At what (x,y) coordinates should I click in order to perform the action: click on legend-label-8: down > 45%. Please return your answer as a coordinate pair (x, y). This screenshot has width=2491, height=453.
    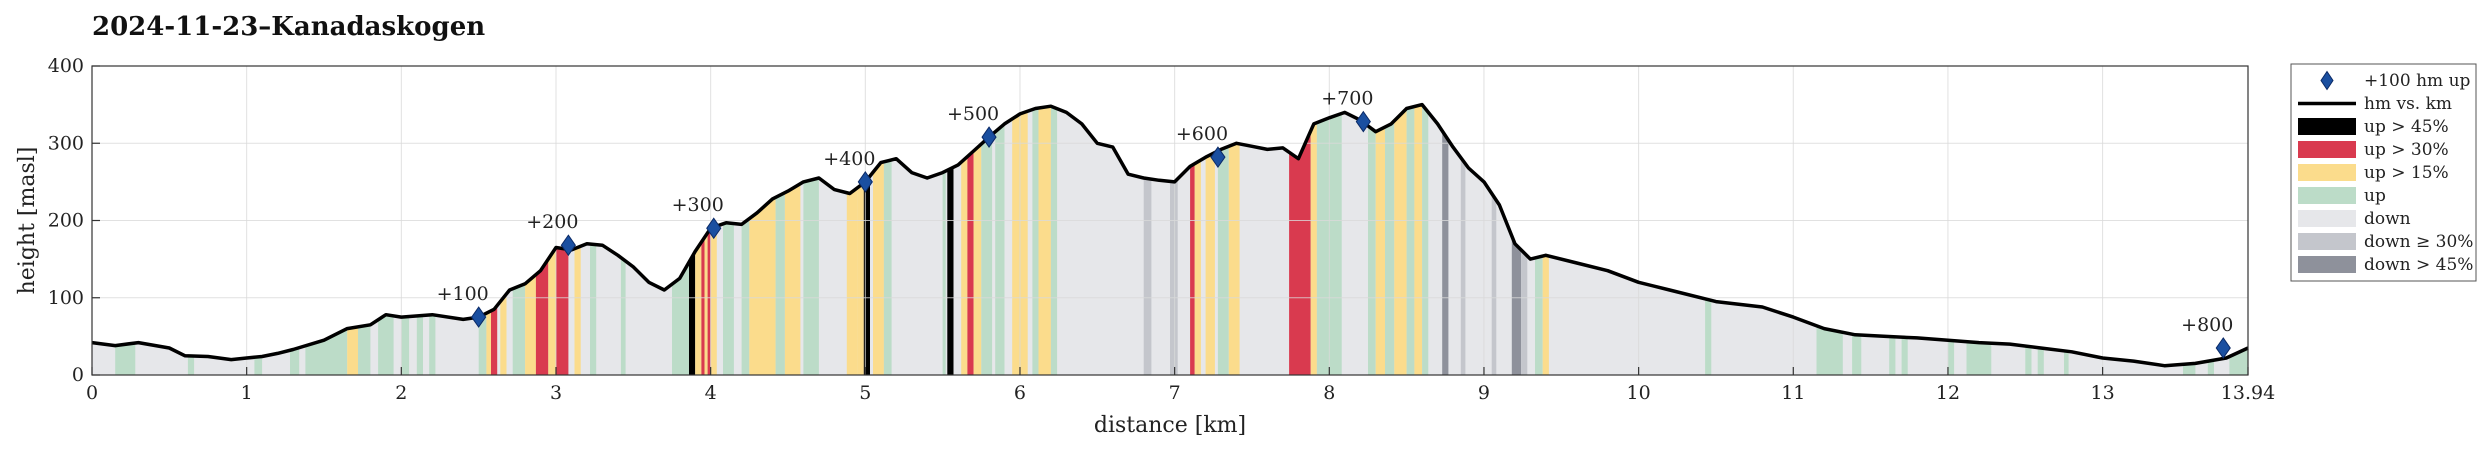
    Looking at the image, I should click on (2418, 265).